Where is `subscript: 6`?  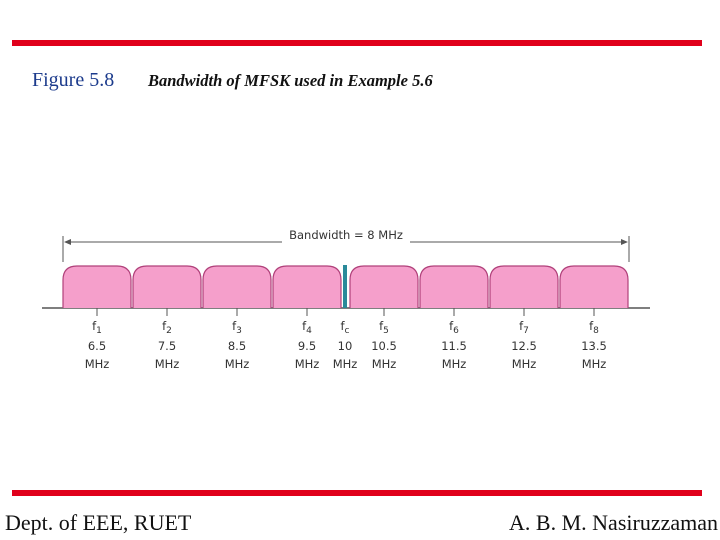 subscript: 6 is located at coordinates (456, 331).